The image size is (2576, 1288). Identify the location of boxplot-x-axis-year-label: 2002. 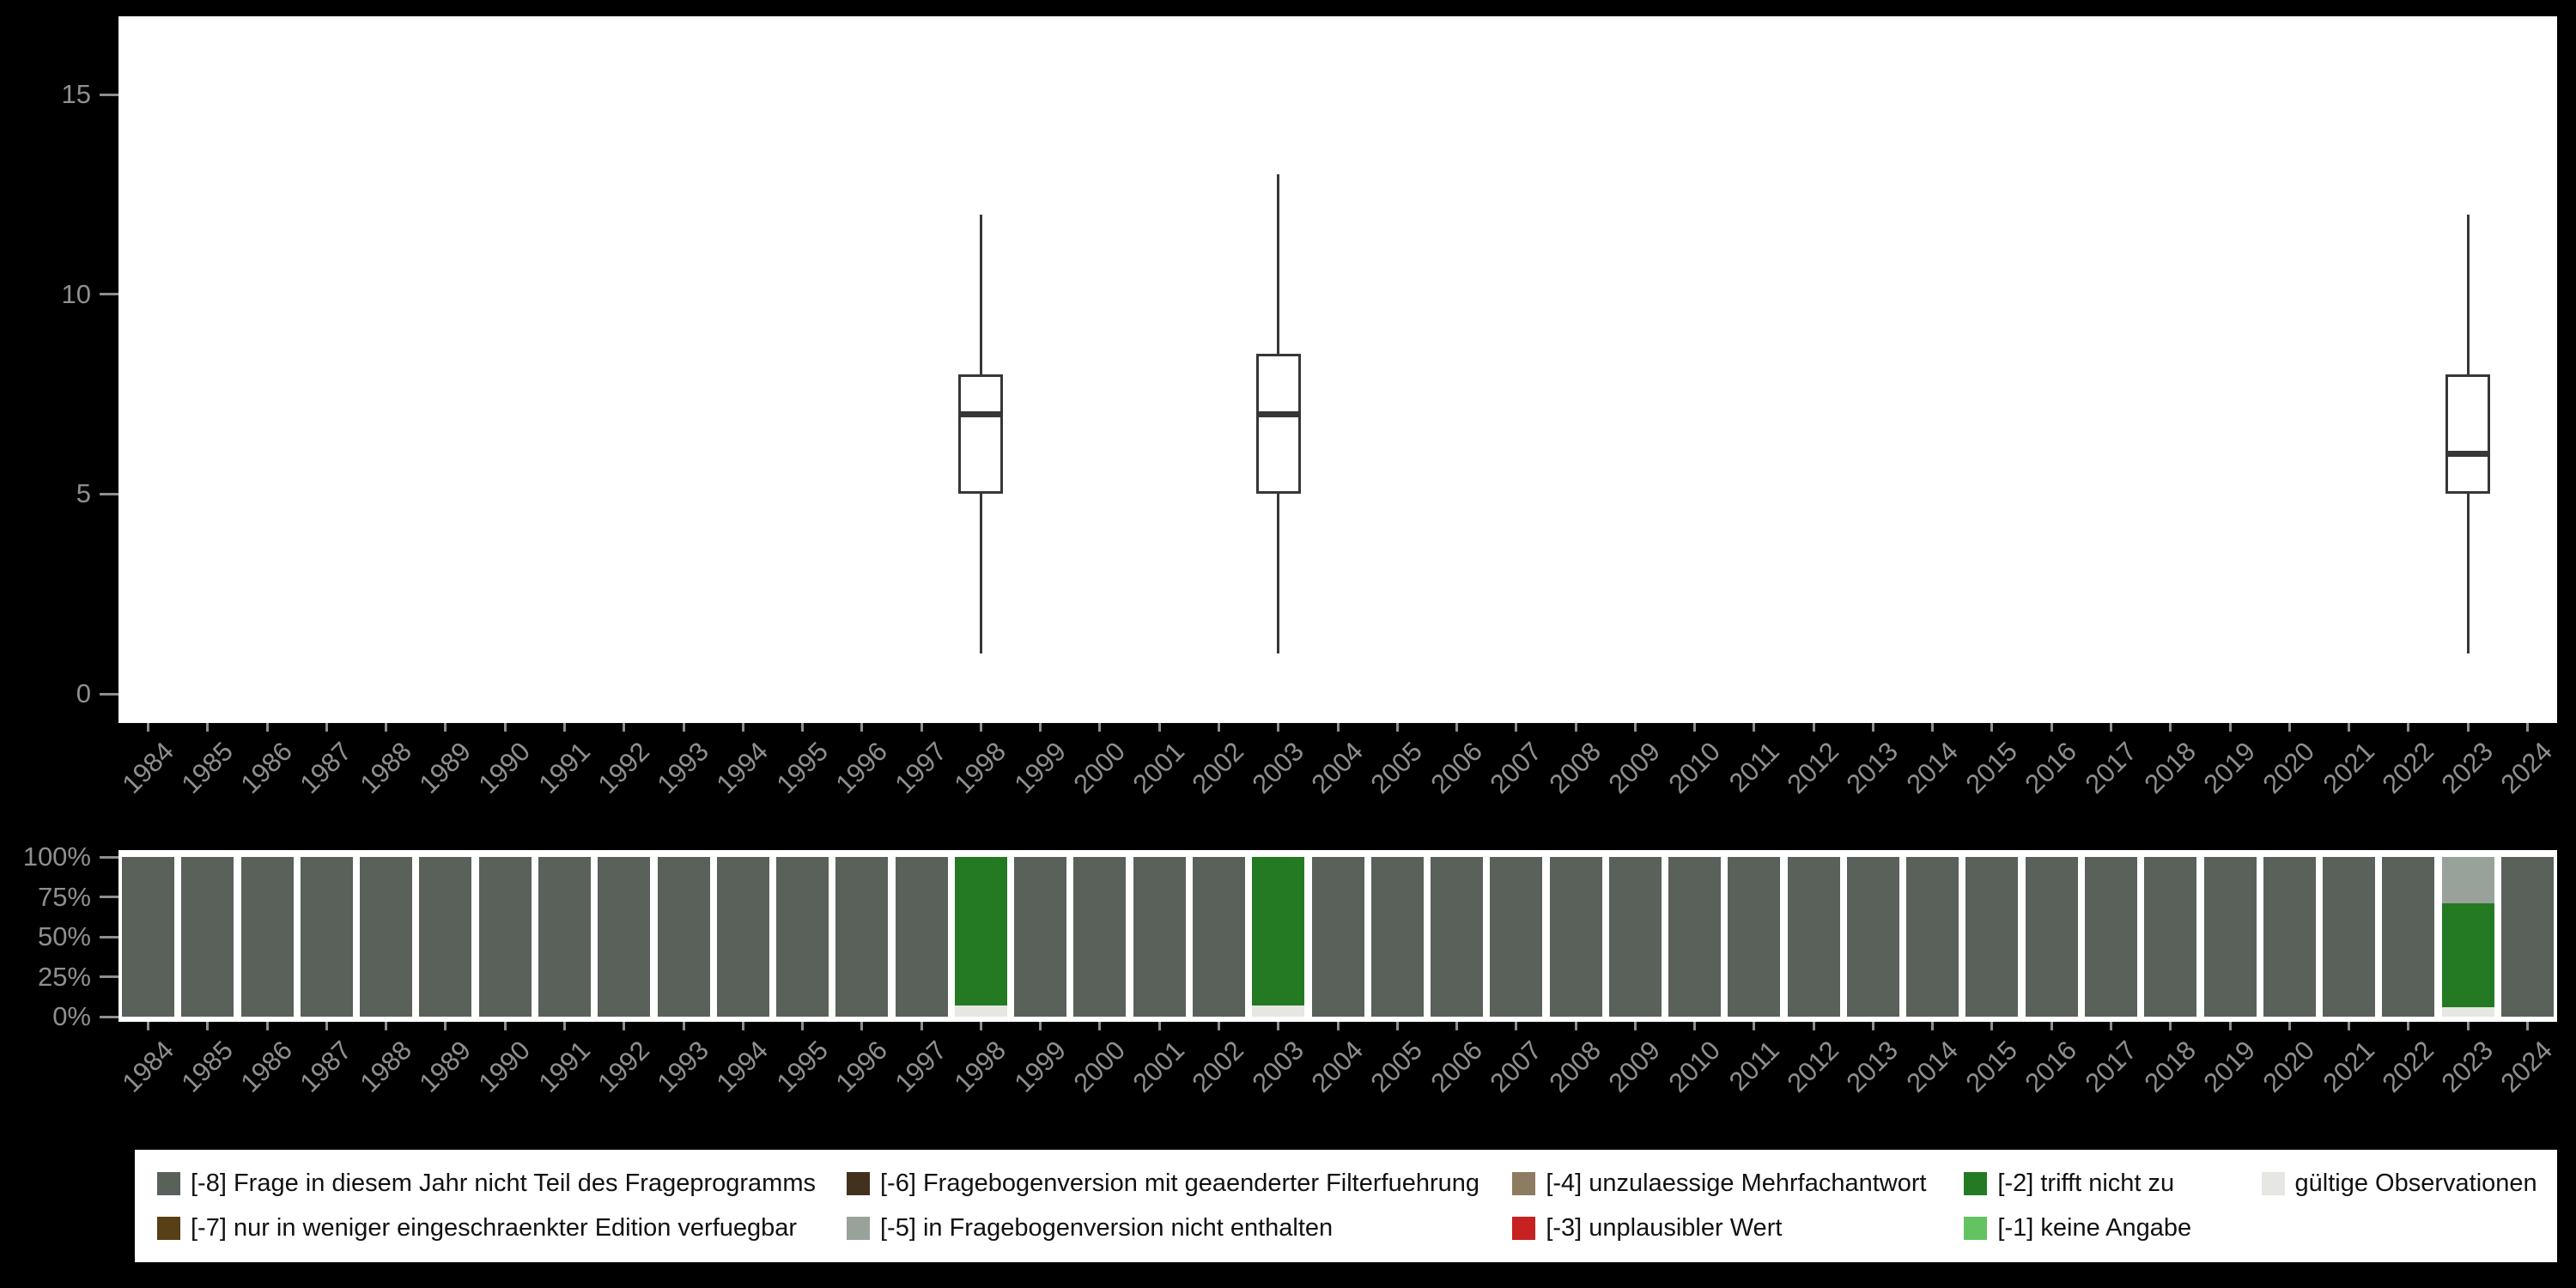
(1218, 768).